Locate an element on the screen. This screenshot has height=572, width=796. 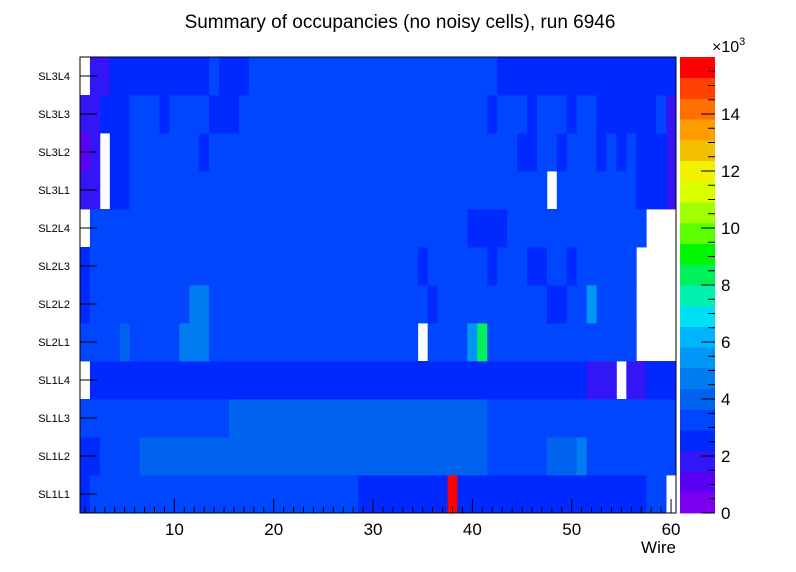
y-tick-label: SL2L4 is located at coordinates (54, 229).